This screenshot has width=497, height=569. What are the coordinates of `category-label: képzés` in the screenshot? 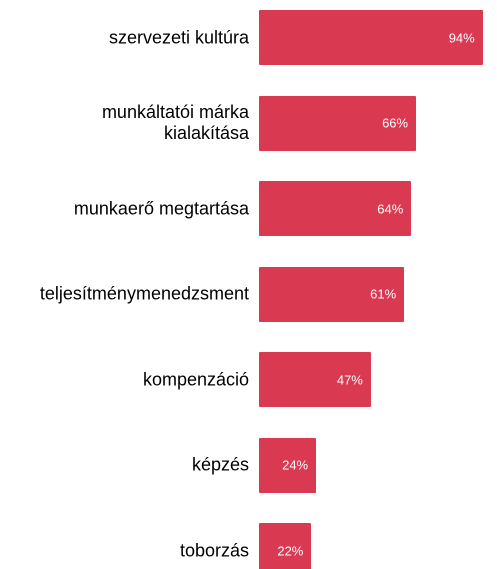 It's located at (220, 464).